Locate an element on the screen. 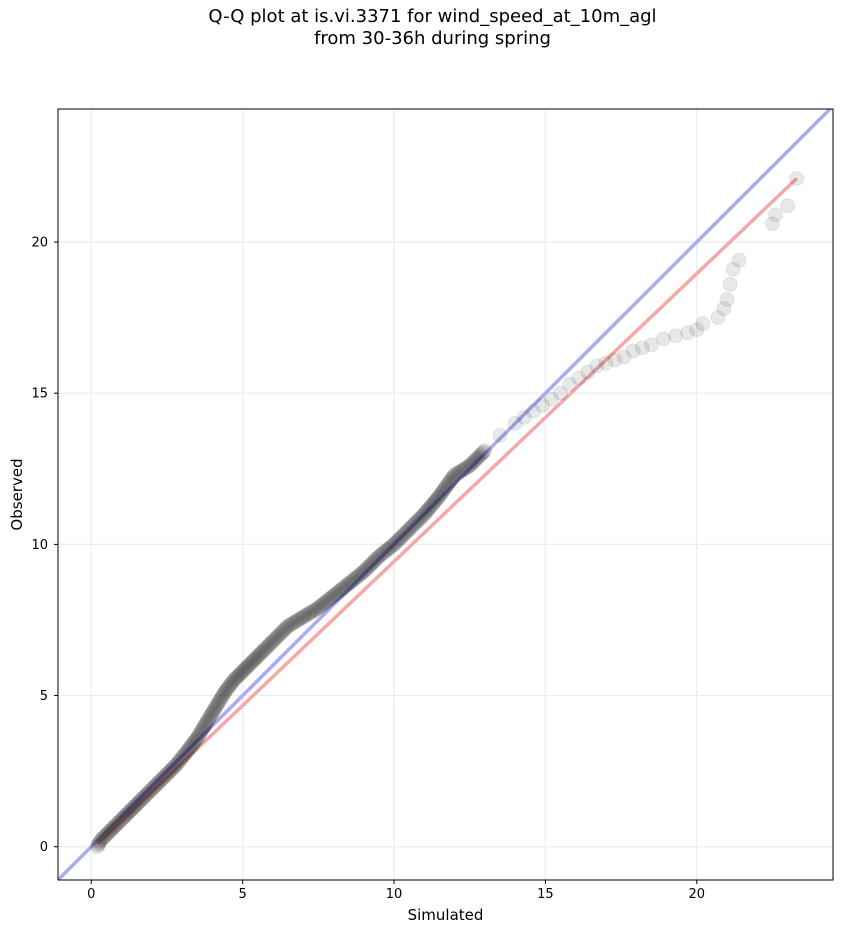  x-tick-label: 15 is located at coordinates (545, 894).